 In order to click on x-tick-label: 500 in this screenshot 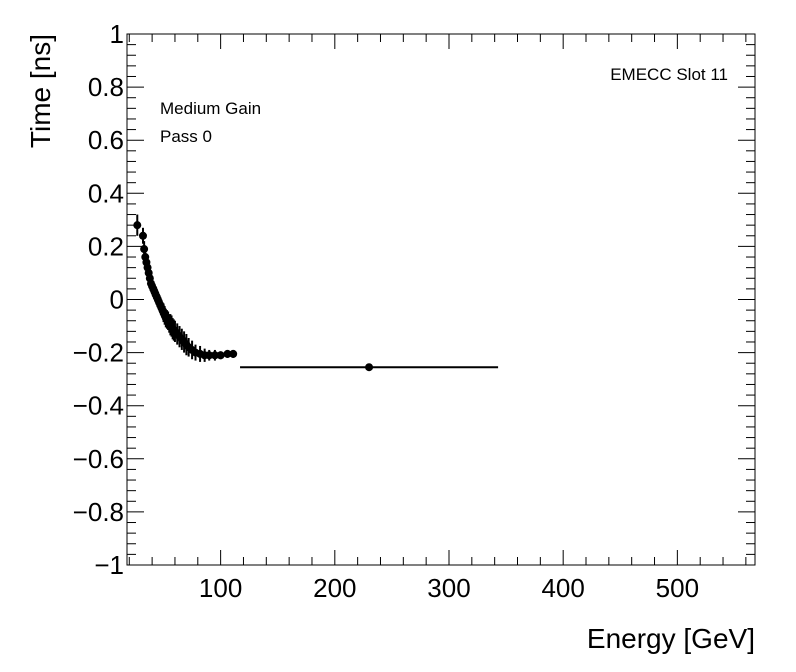, I will do `click(677, 588)`.